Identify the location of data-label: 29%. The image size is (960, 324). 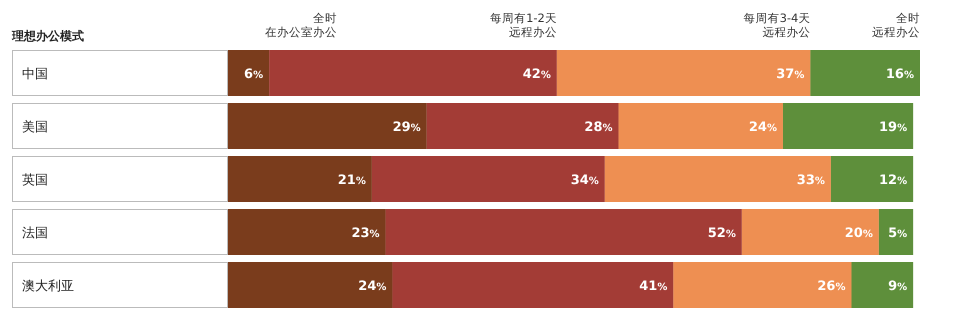
(406, 127).